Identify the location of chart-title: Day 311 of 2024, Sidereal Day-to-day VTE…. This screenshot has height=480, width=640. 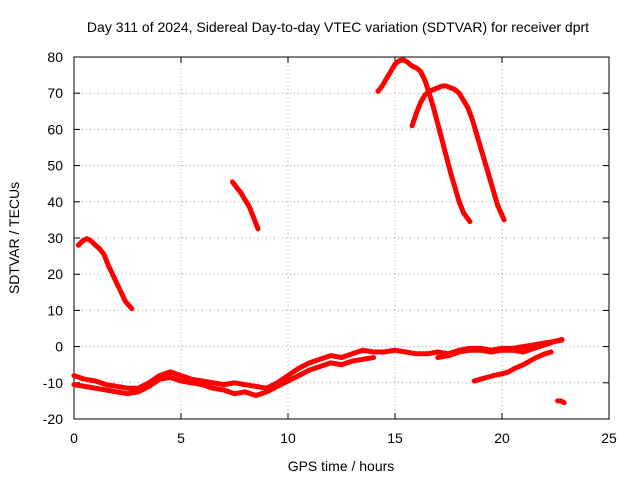
(338, 27).